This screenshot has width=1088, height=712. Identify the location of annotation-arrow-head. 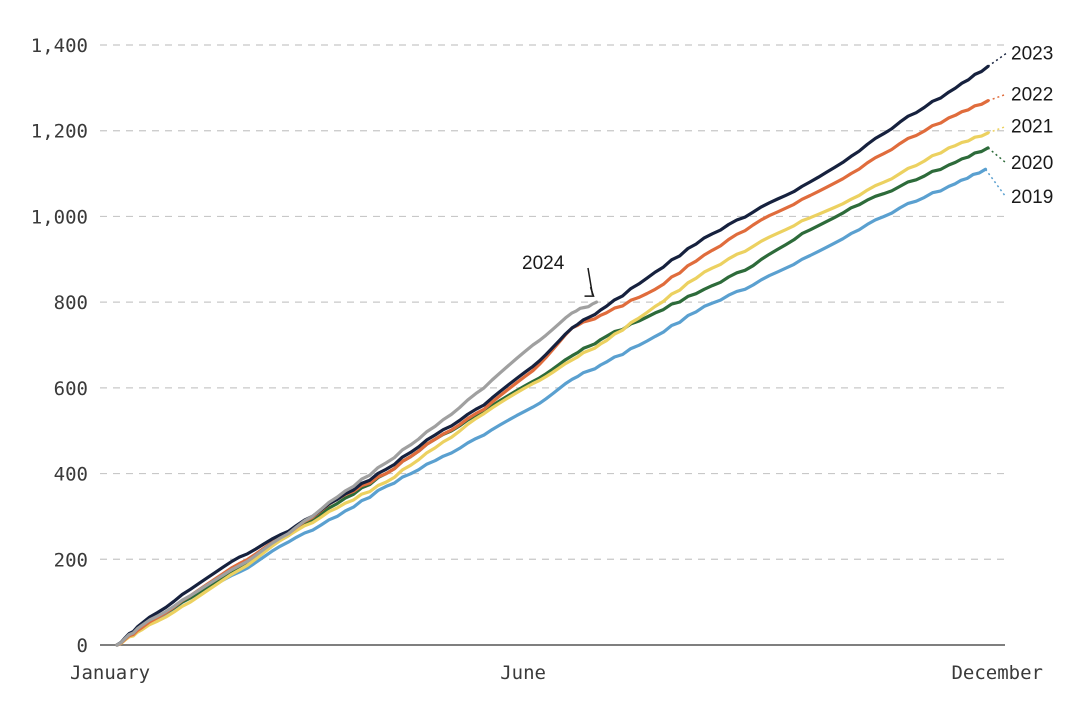
(589, 291).